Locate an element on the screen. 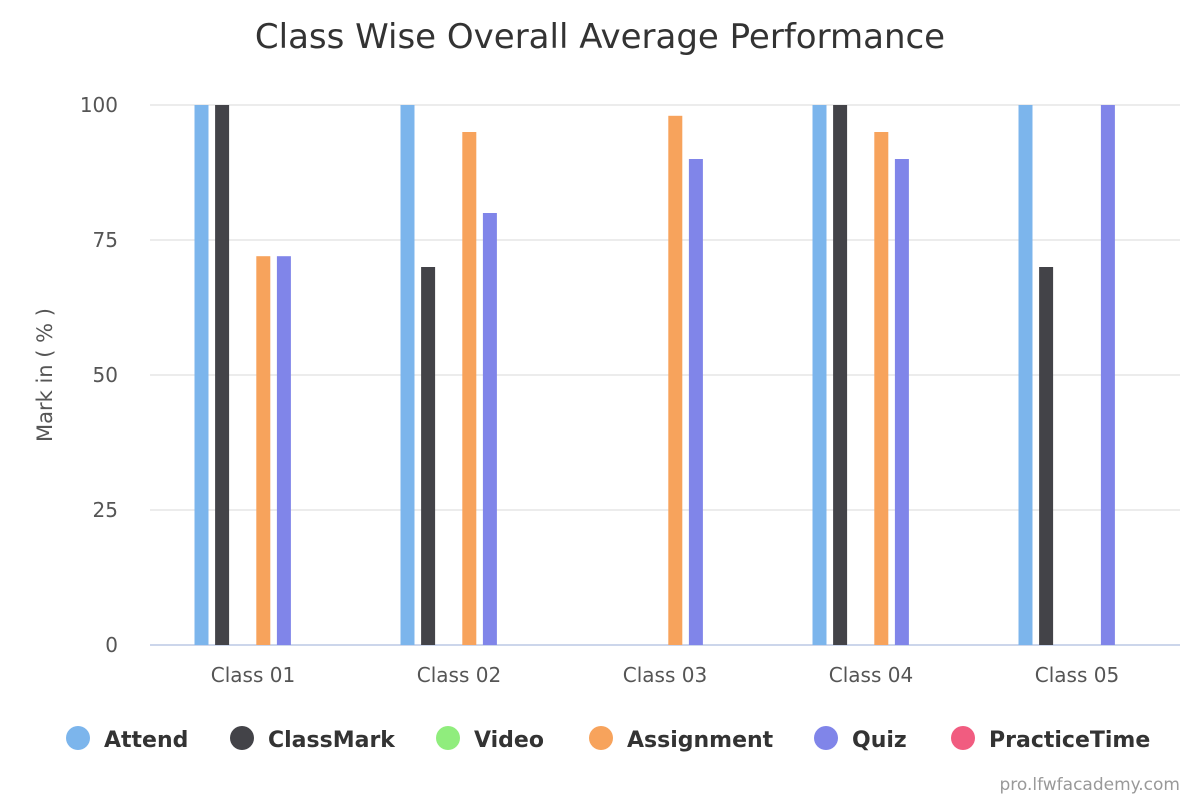 Image resolution: width=1200 pixels, height=800 pixels. credit-link: pro.lfwfacademy.com is located at coordinates (1089, 785).